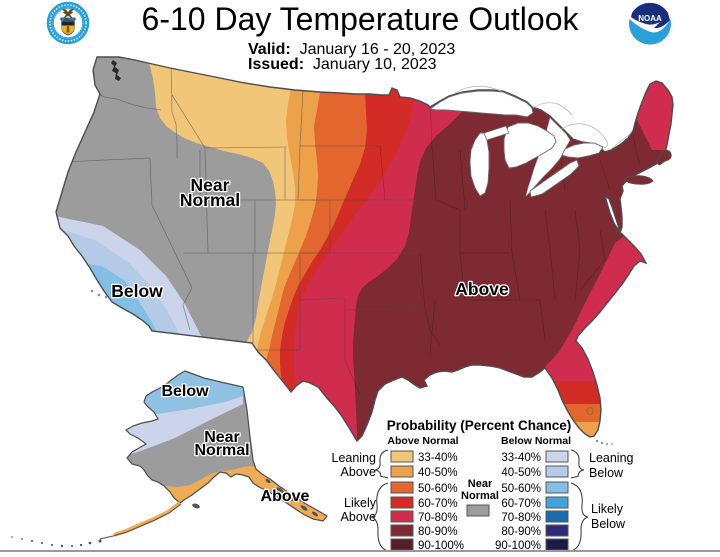 The height and width of the screenshot is (557, 720). What do you see at coordinates (422, 441) in the screenshot?
I see `svg-text: Above Normal` at bounding box center [422, 441].